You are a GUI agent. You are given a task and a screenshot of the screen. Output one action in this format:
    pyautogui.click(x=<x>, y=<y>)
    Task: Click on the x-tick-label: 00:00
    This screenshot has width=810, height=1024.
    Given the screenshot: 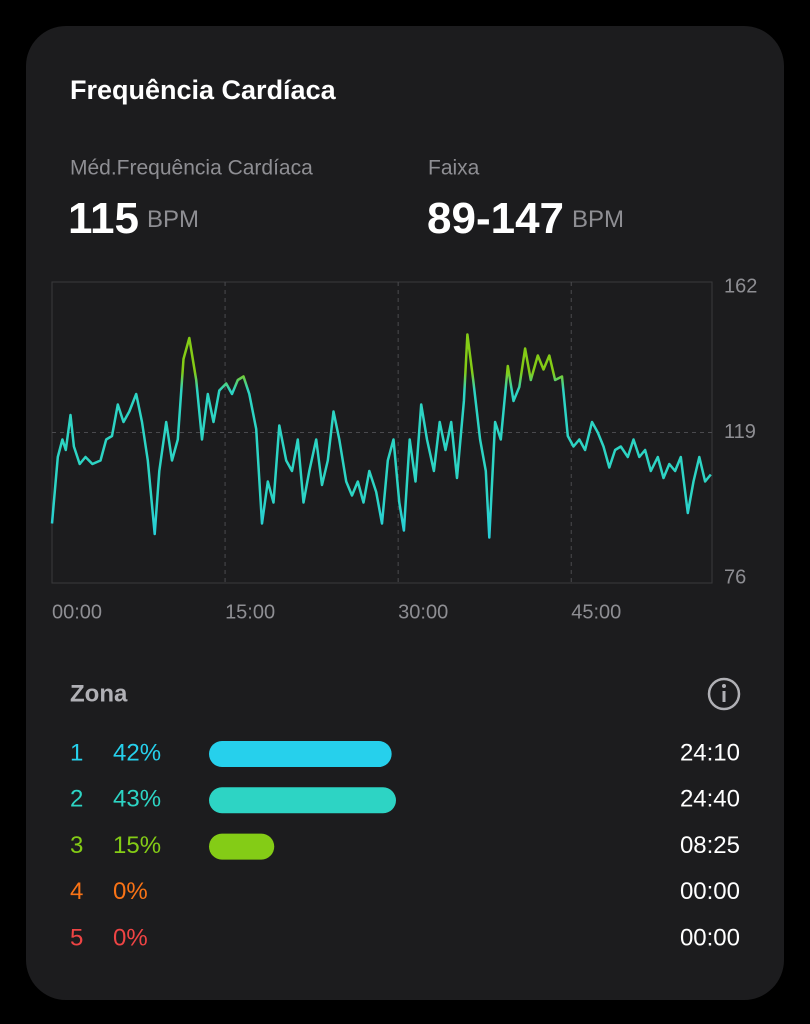 What is the action you would take?
    pyautogui.click(x=77, y=612)
    